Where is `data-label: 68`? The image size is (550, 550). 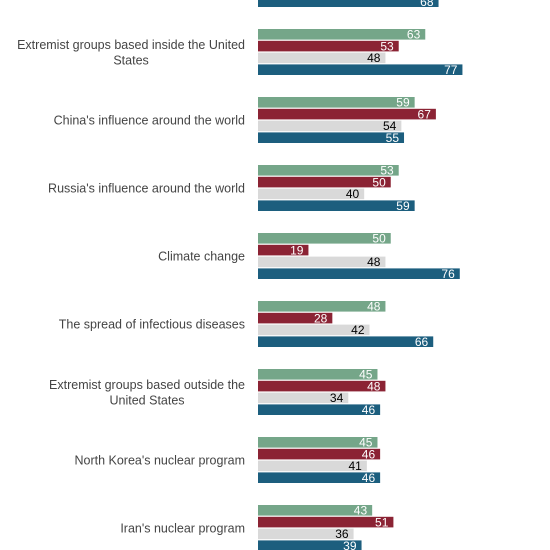 data-label: 68 is located at coordinates (427, 4).